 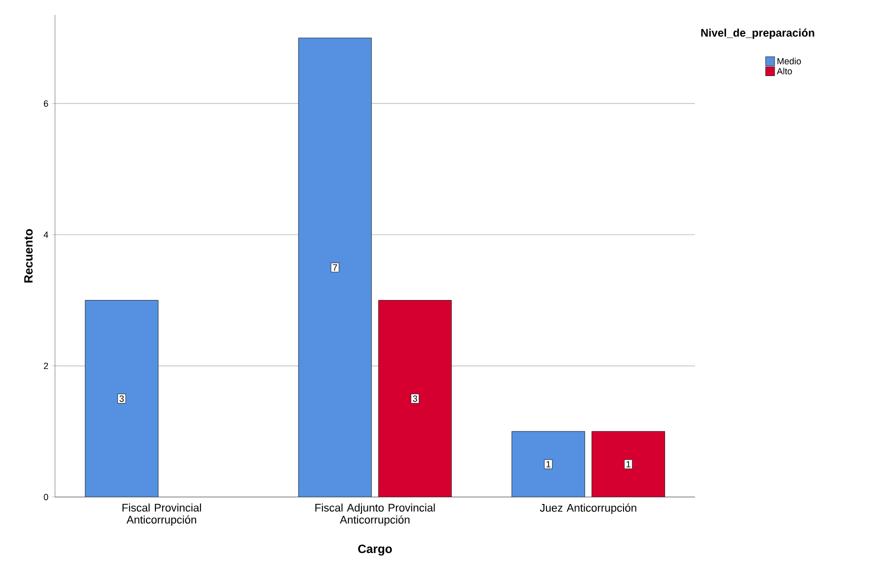 What do you see at coordinates (161, 515) in the screenshot?
I see `x-tick-label: Fiscal Provincial Anticorrupción` at bounding box center [161, 515].